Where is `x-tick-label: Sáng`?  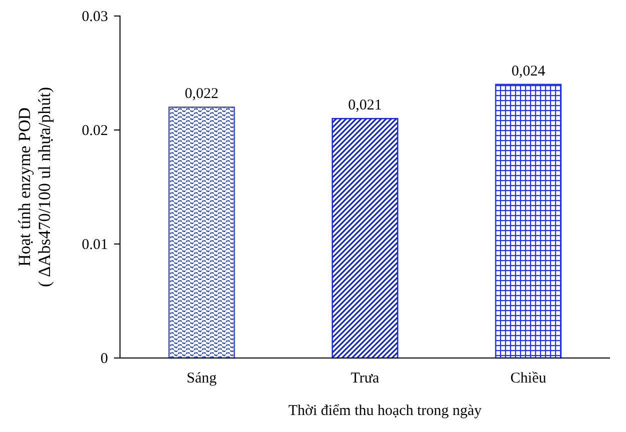 x-tick-label: Sáng is located at coordinates (202, 378).